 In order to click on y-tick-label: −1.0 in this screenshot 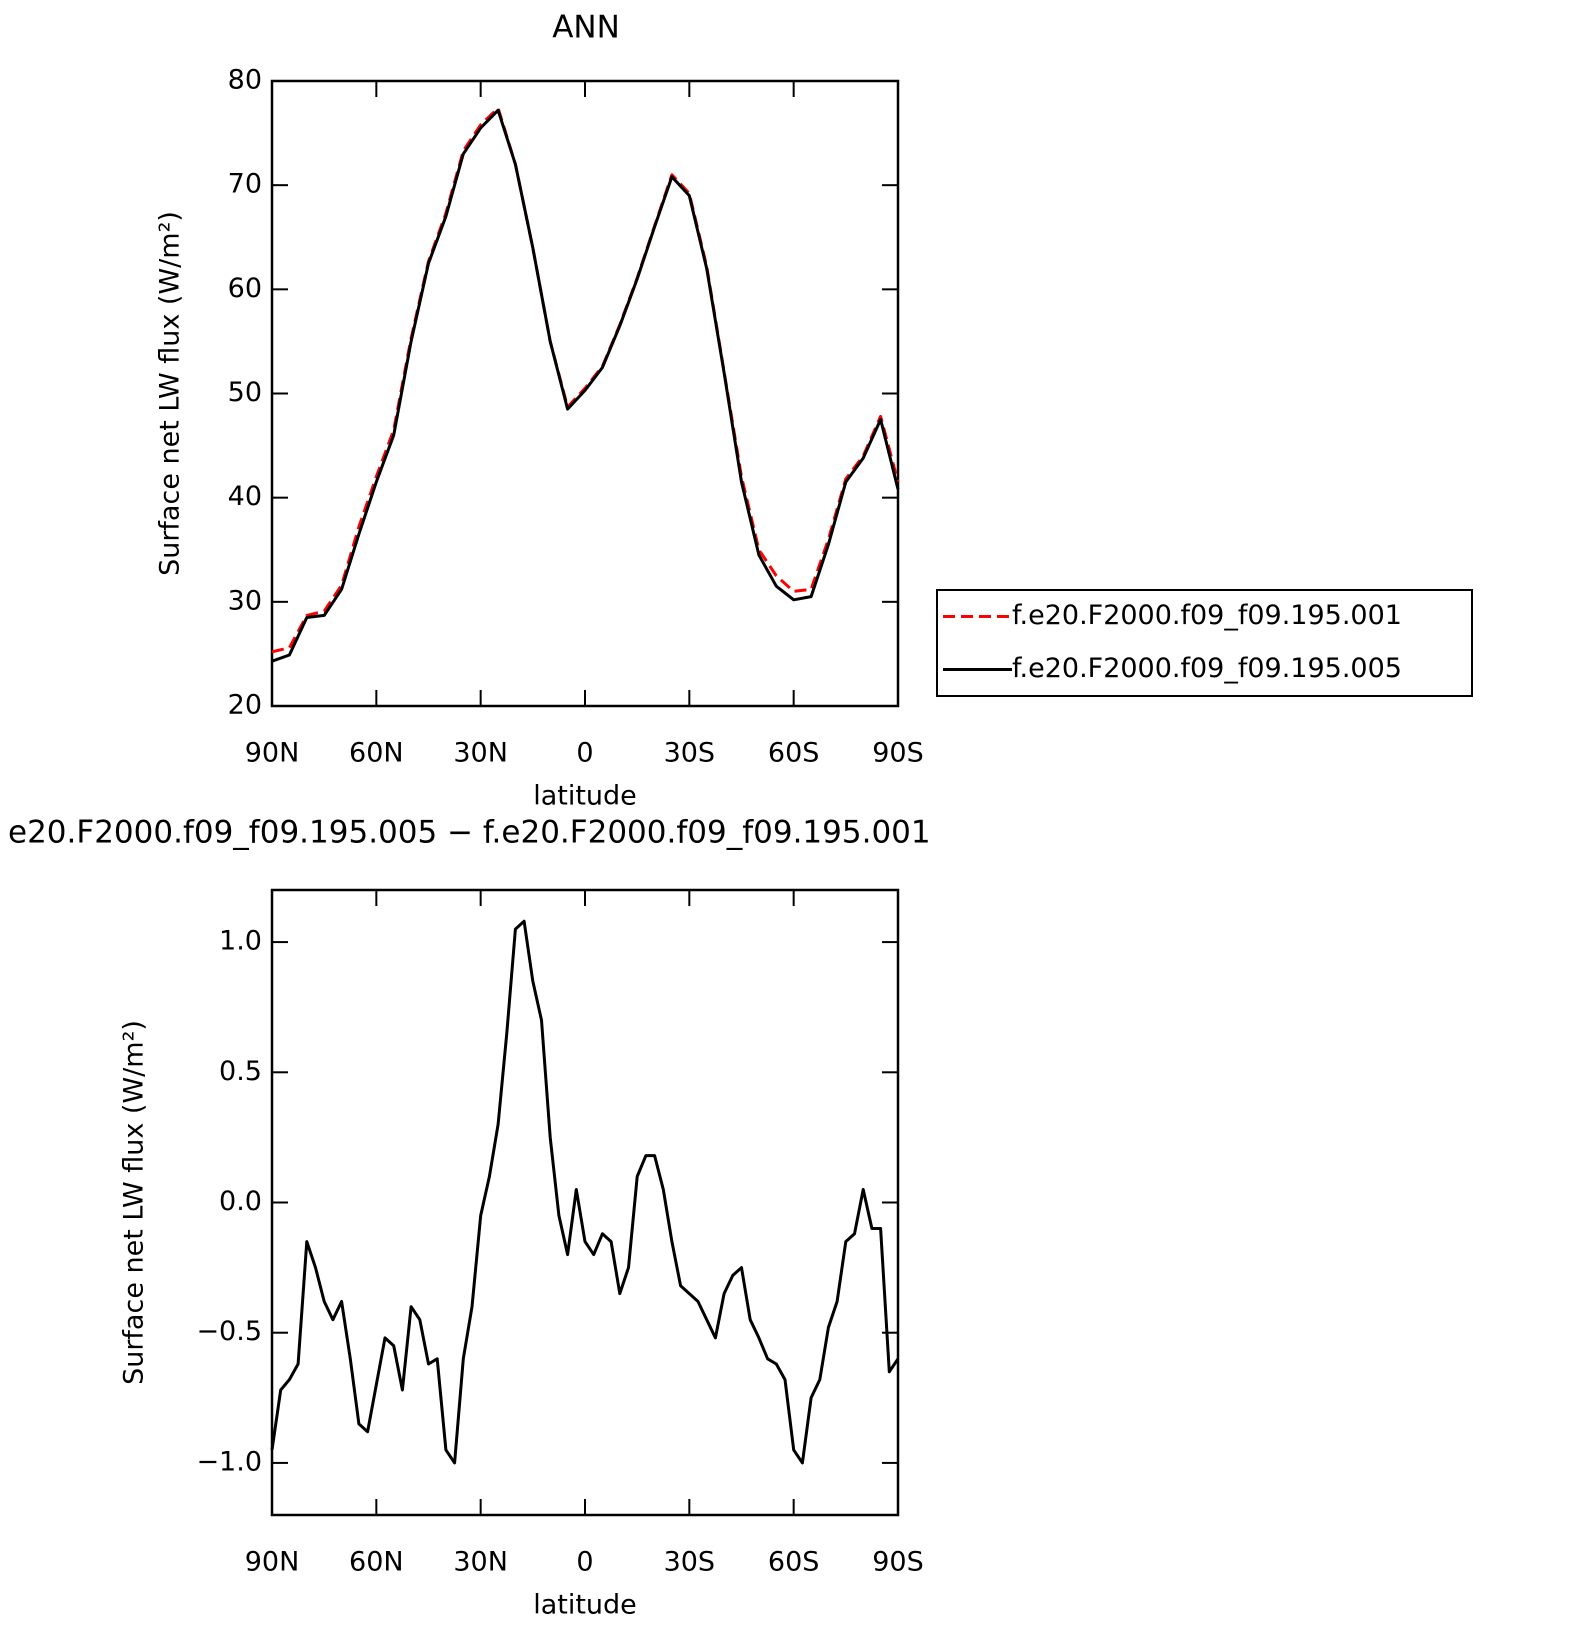, I will do `click(229, 1461)`.